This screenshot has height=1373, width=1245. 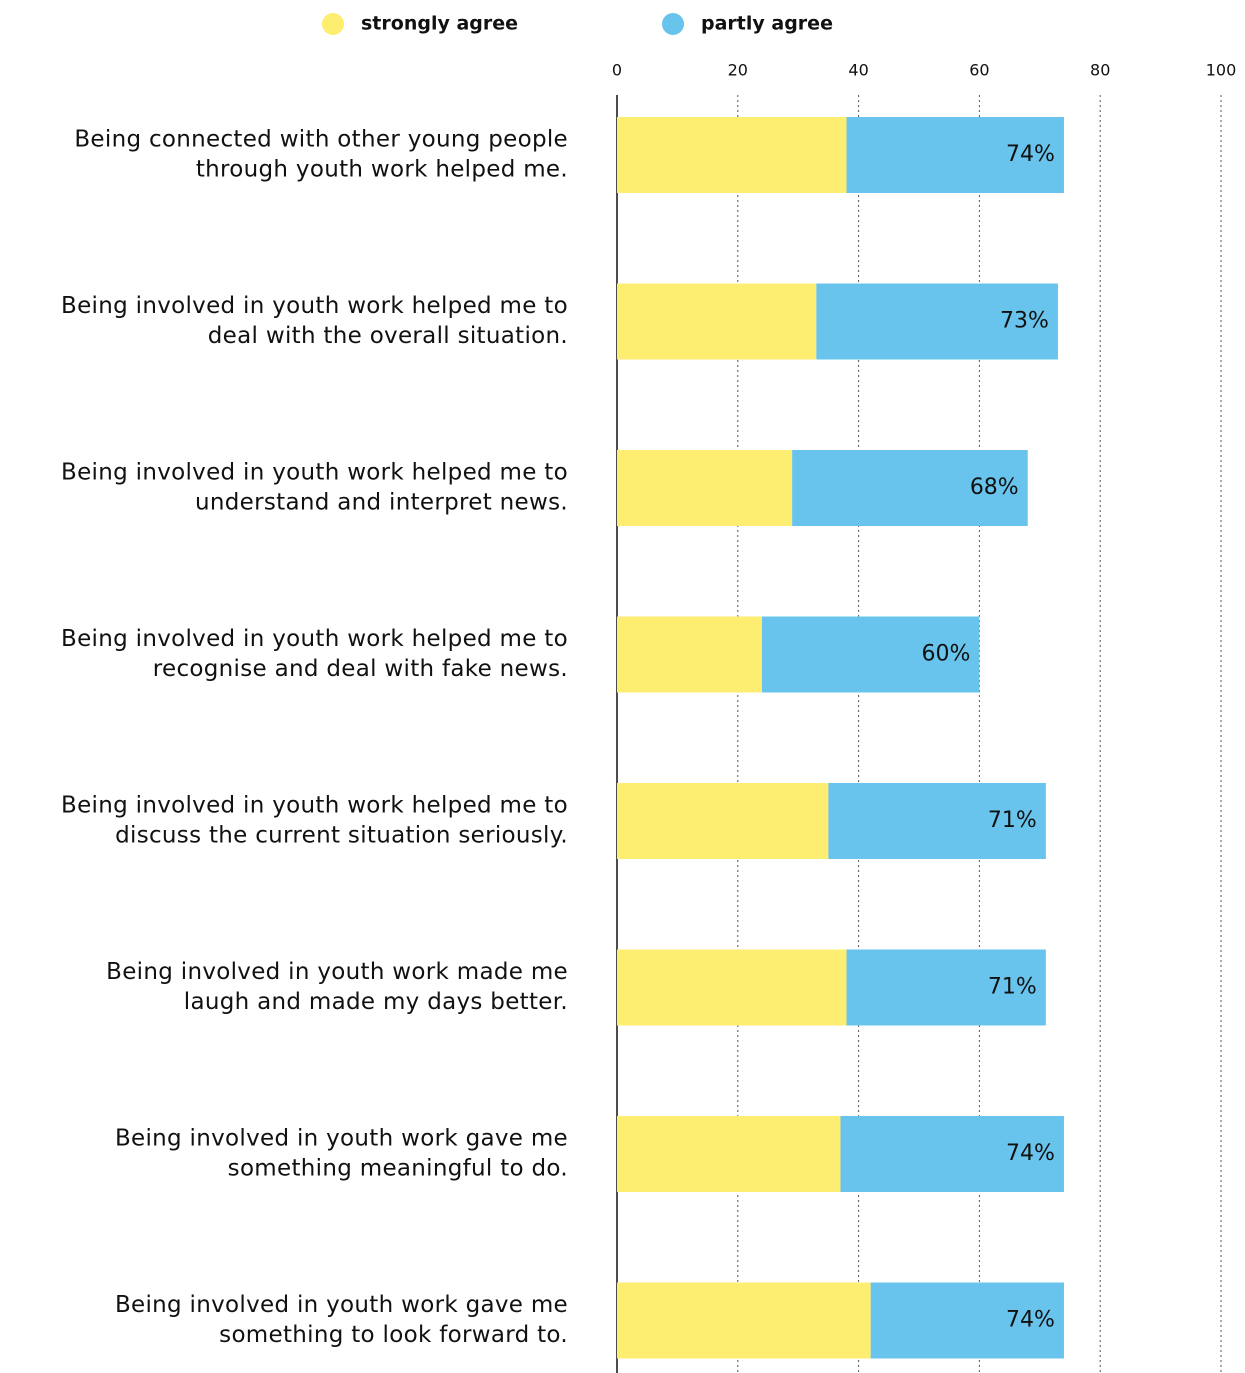 I want to click on category-label: Being involved in youth work made me, so click(x=337, y=972).